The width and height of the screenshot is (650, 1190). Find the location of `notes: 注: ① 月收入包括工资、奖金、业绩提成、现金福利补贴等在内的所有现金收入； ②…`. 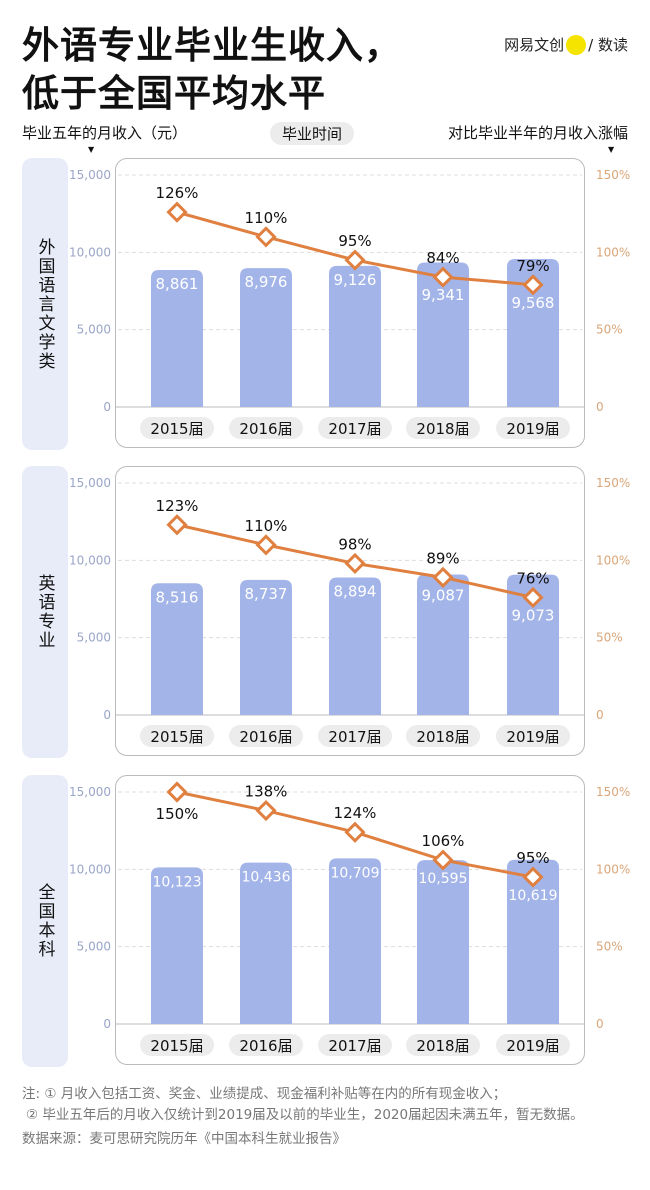

notes: 注: ① 月收入包括工资、奖金、业绩提成、现金福利补贴等在内的所有现金收入； ②… is located at coordinates (332, 1117).